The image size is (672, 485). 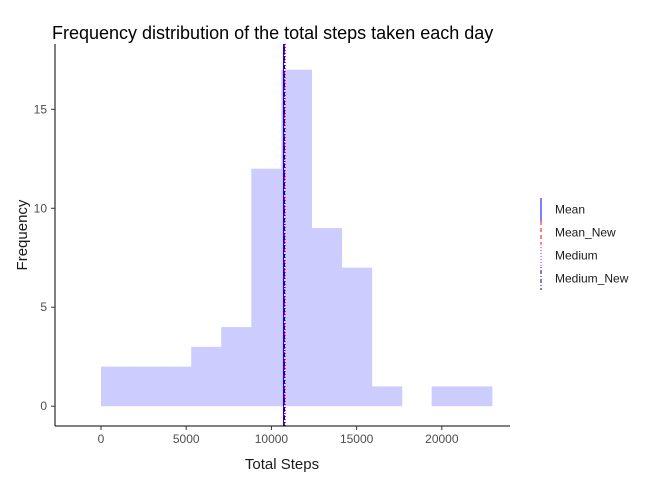 What do you see at coordinates (43, 406) in the screenshot?
I see `y-tick-label: 0` at bounding box center [43, 406].